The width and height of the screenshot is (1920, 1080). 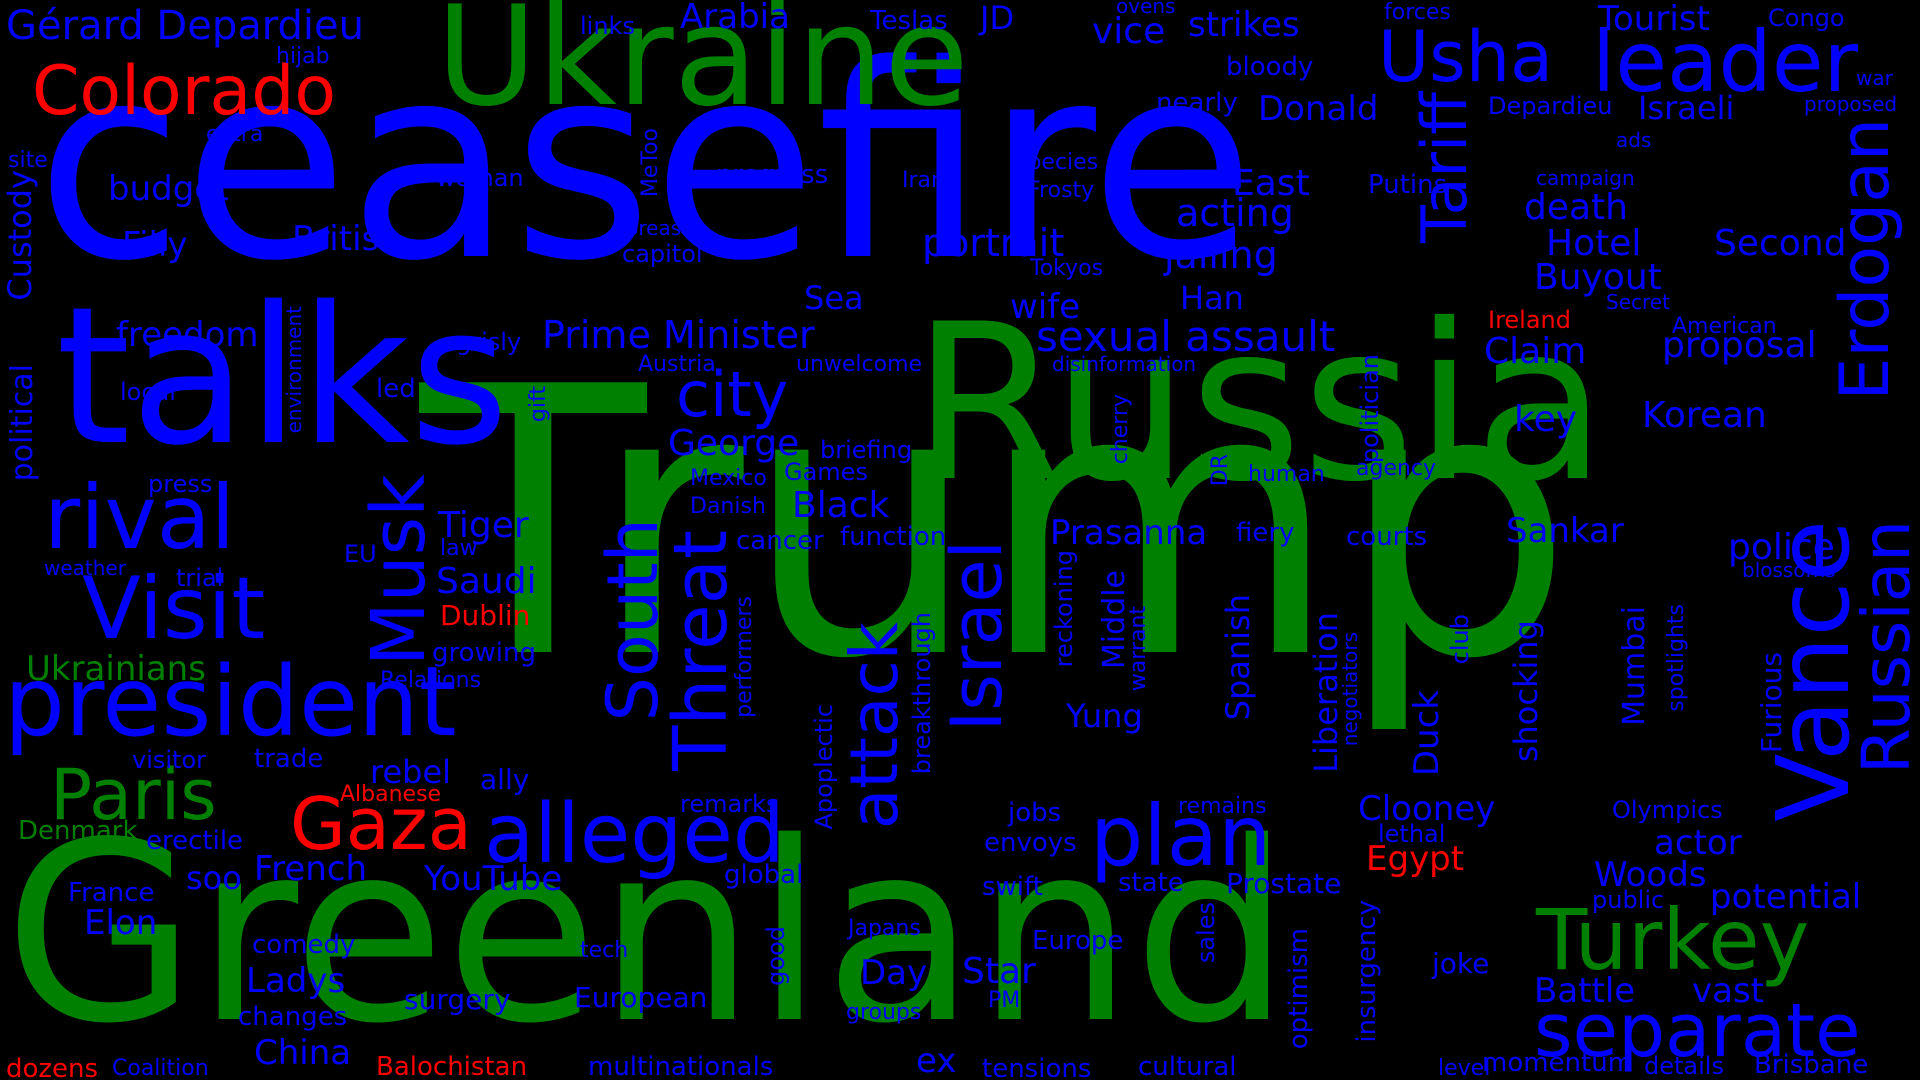 What do you see at coordinates (1676, 658) in the screenshot?
I see `word-spotlights: spotlights` at bounding box center [1676, 658].